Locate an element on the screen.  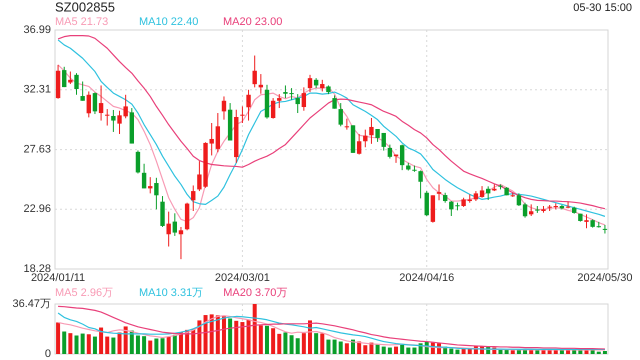
y-tick-label: 22.96 is located at coordinates (37, 209).